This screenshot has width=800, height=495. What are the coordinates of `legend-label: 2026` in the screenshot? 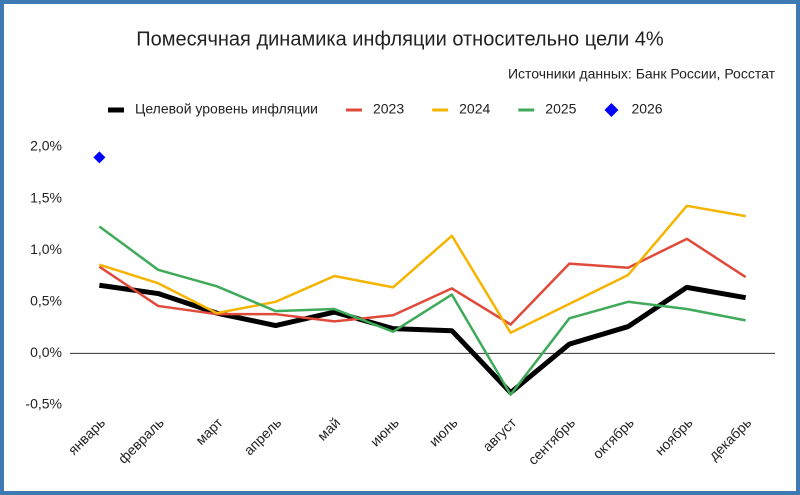 It's located at (646, 109).